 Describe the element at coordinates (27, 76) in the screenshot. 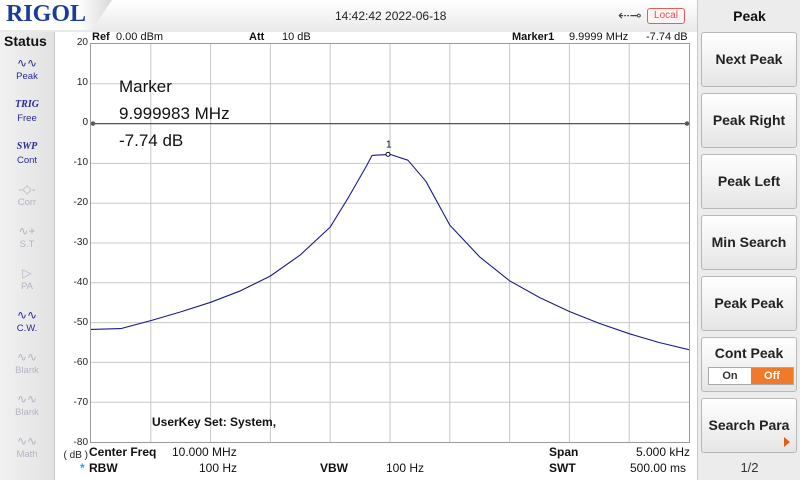

I see `status-item-label: Peak` at that location.